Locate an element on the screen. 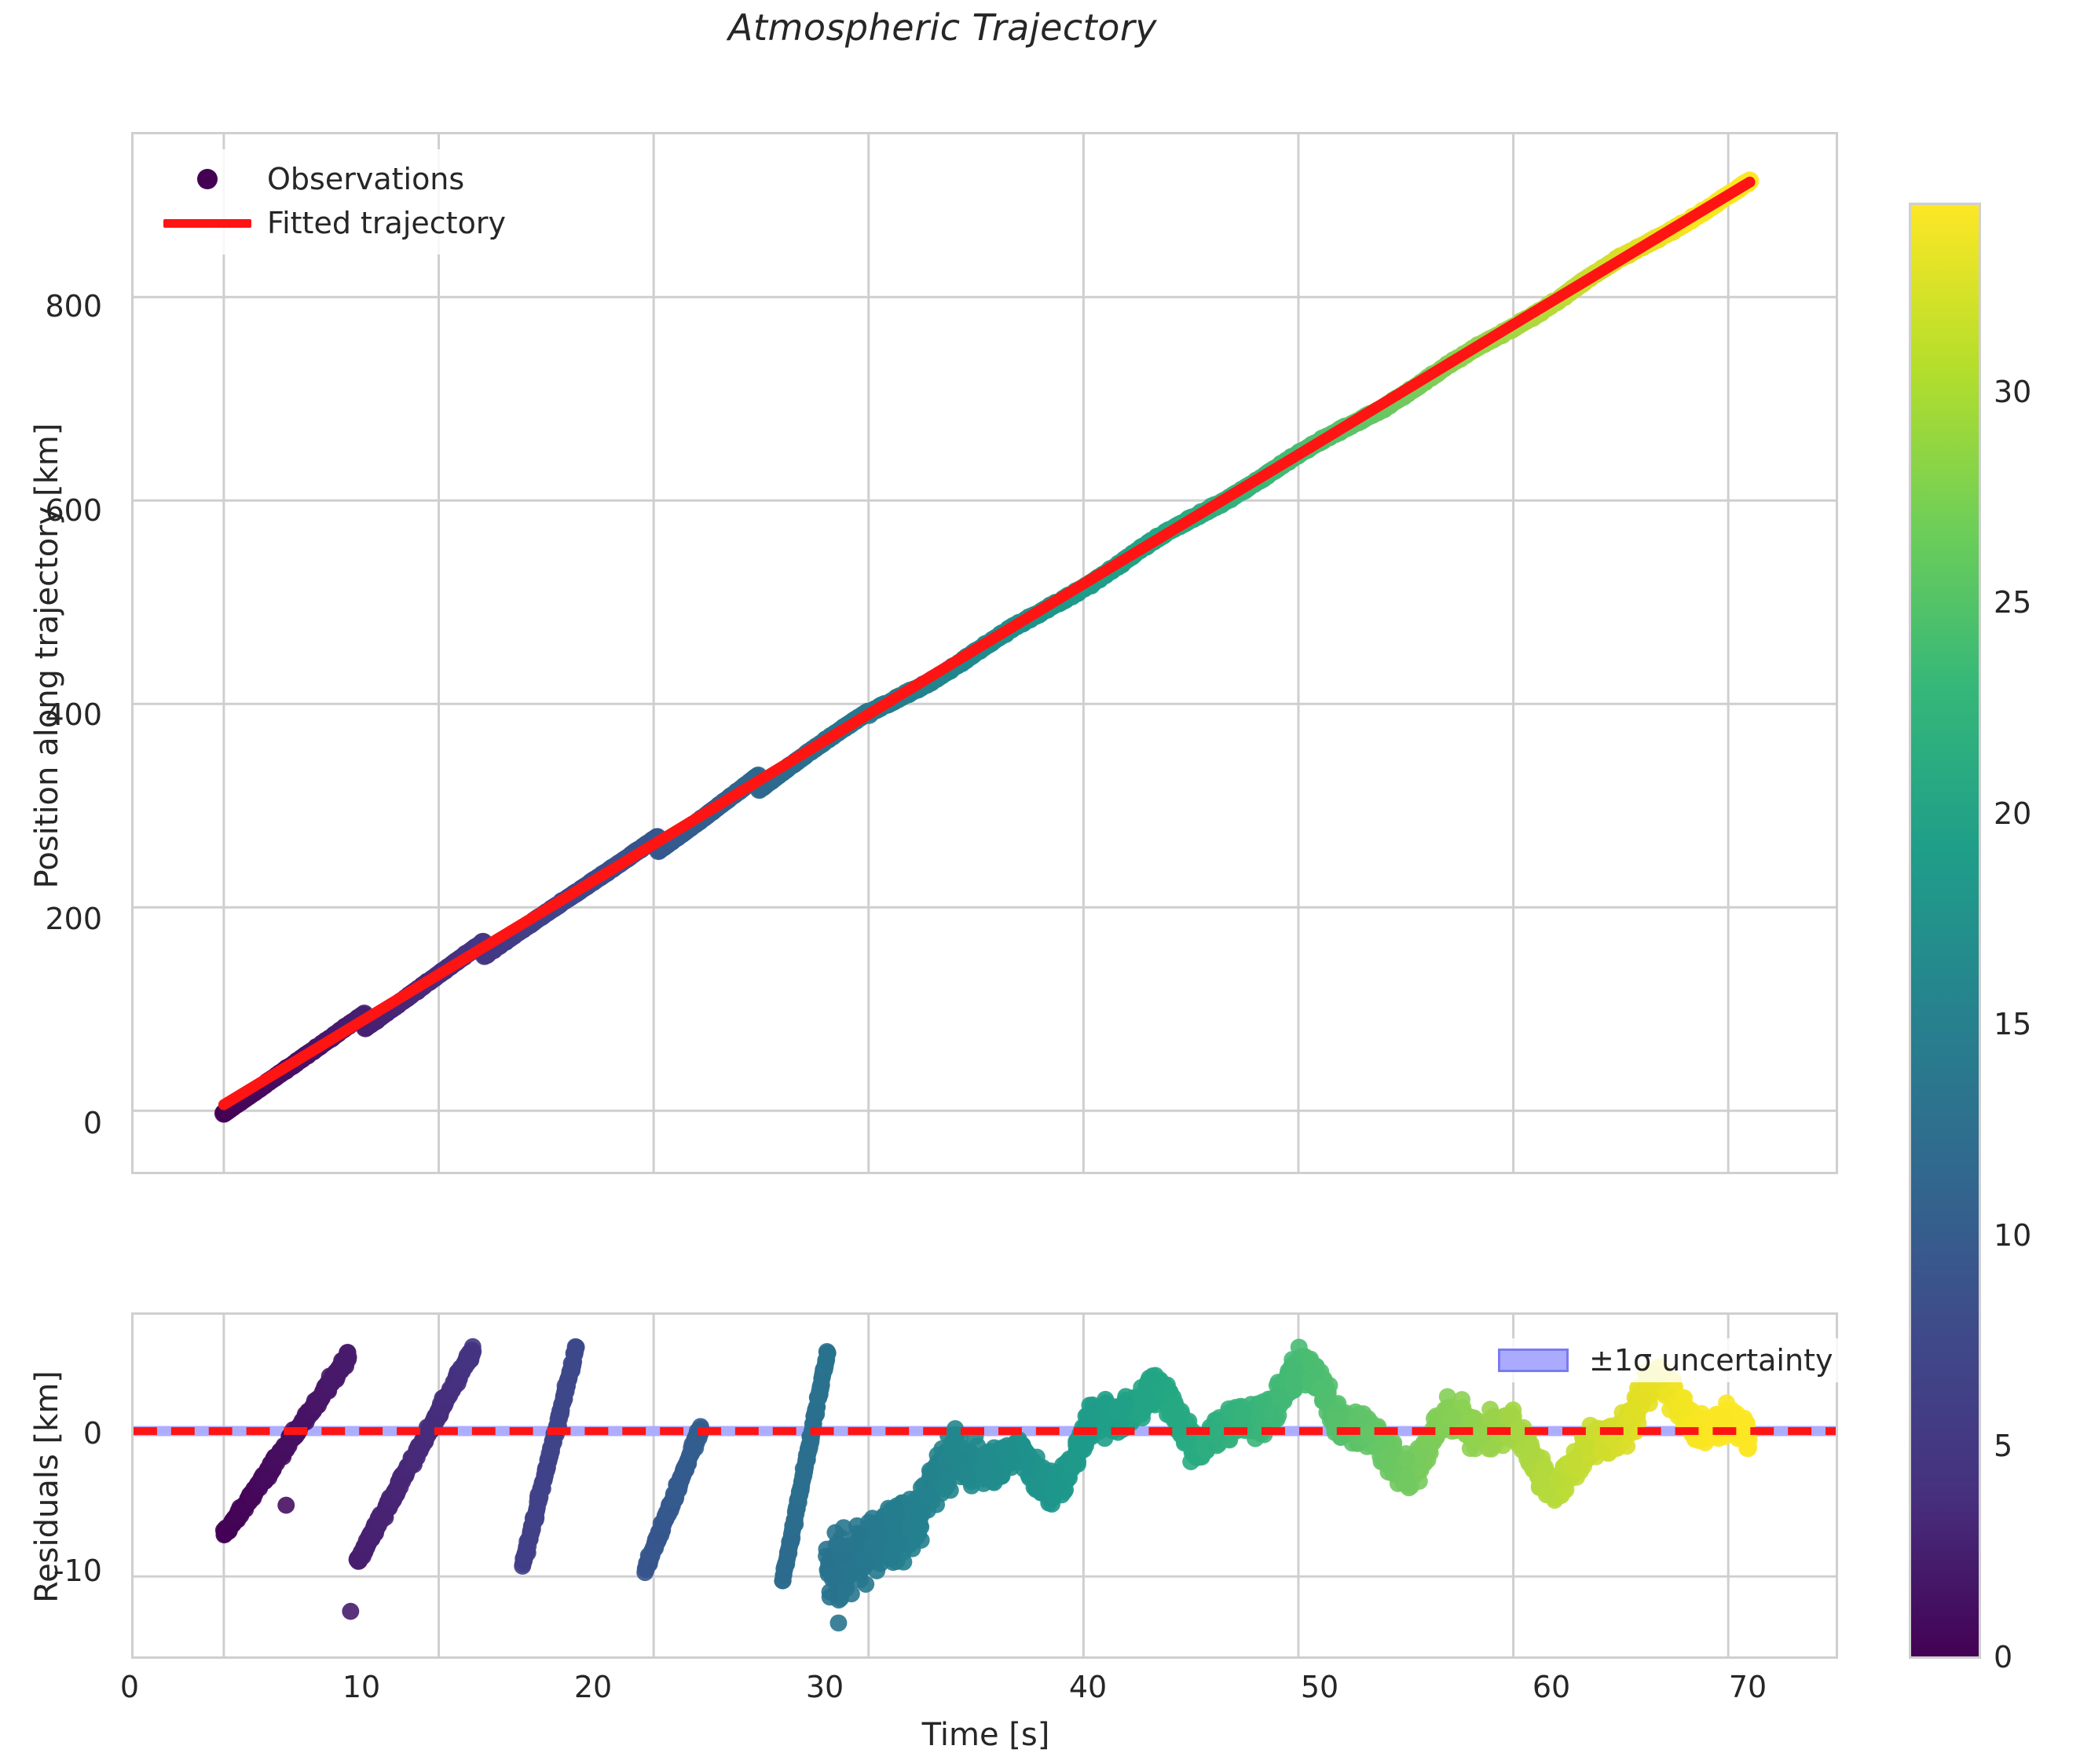  uncertainty-patch-icon is located at coordinates (1534, 1361).